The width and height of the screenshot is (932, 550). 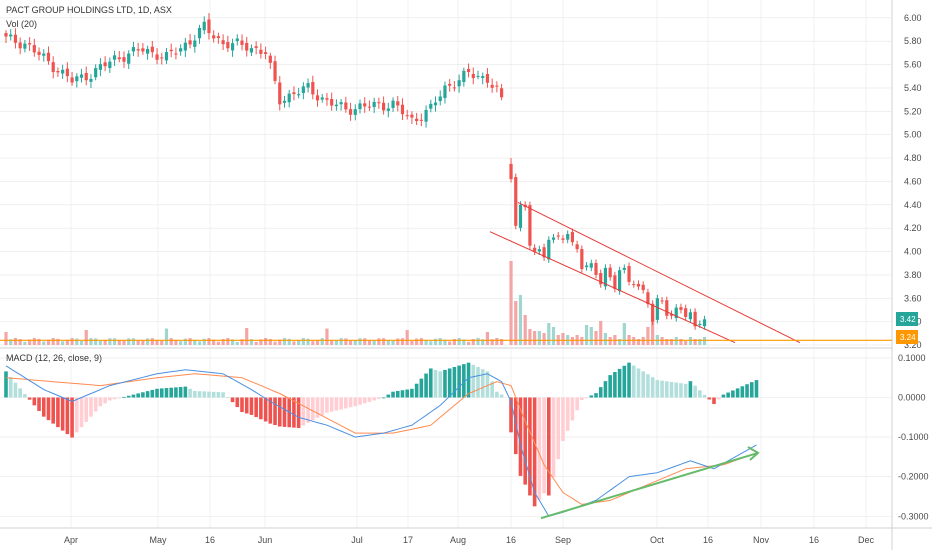 I want to click on support-level-label: 3.24, so click(x=908, y=337).